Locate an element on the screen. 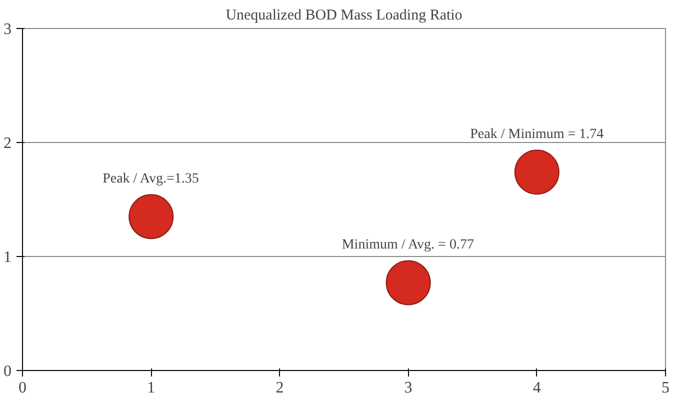  chart-title: Unequalized BOD Mass Loading Ratio is located at coordinates (344, 16).